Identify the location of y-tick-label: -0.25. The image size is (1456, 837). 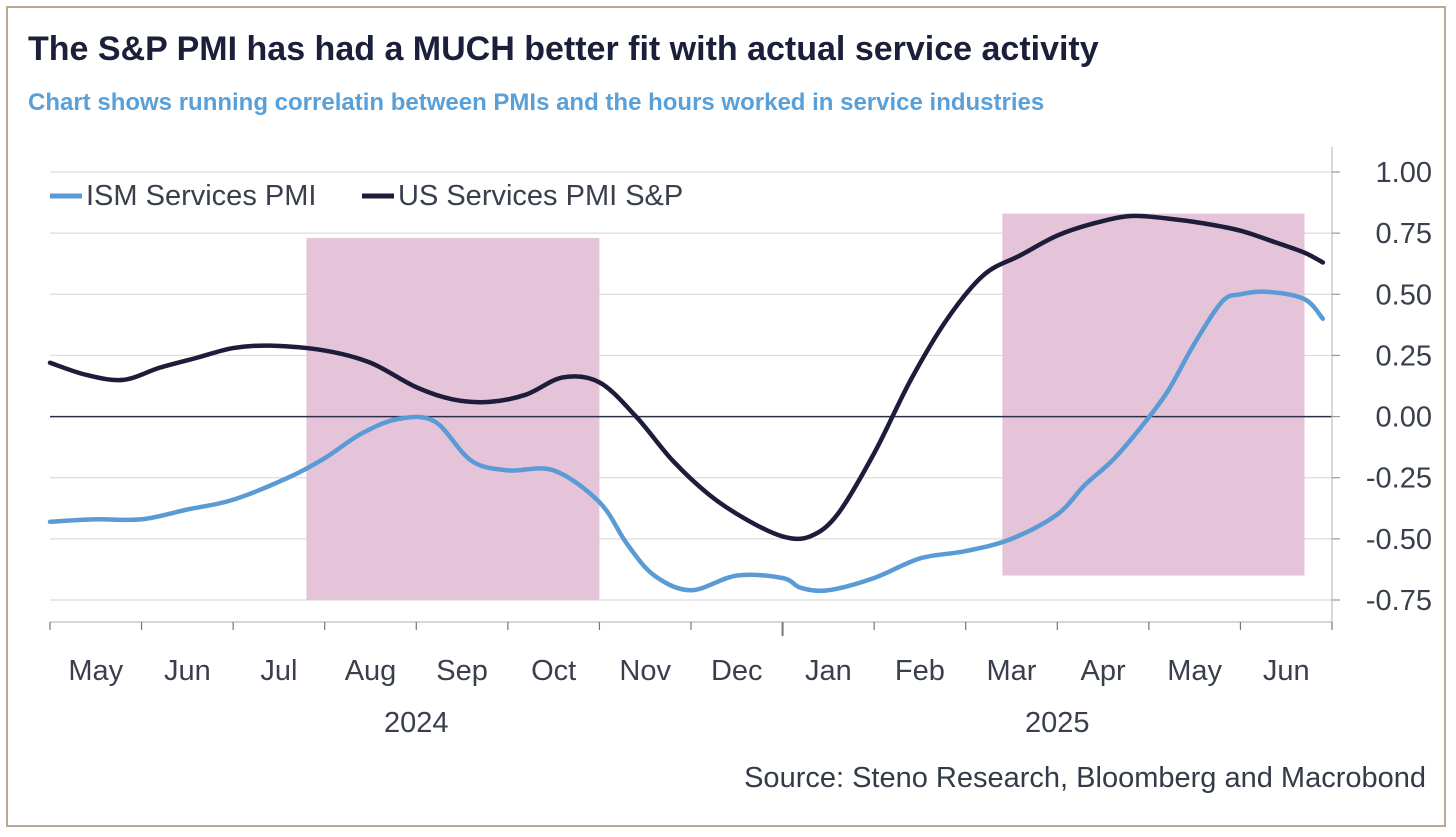
(1399, 479).